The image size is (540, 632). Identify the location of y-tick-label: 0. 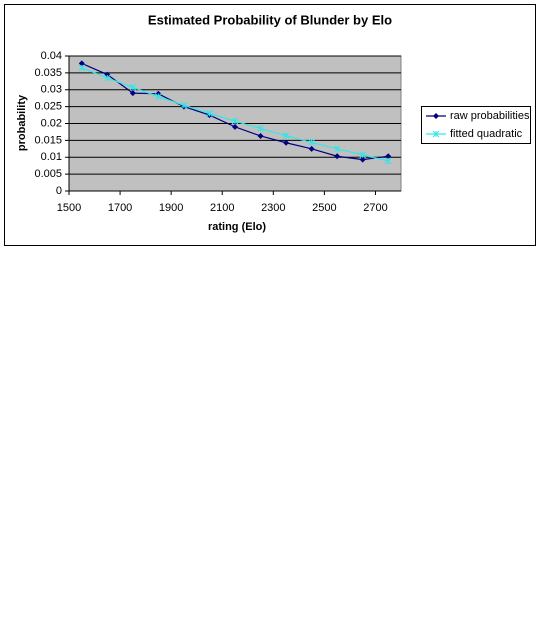
(59, 191).